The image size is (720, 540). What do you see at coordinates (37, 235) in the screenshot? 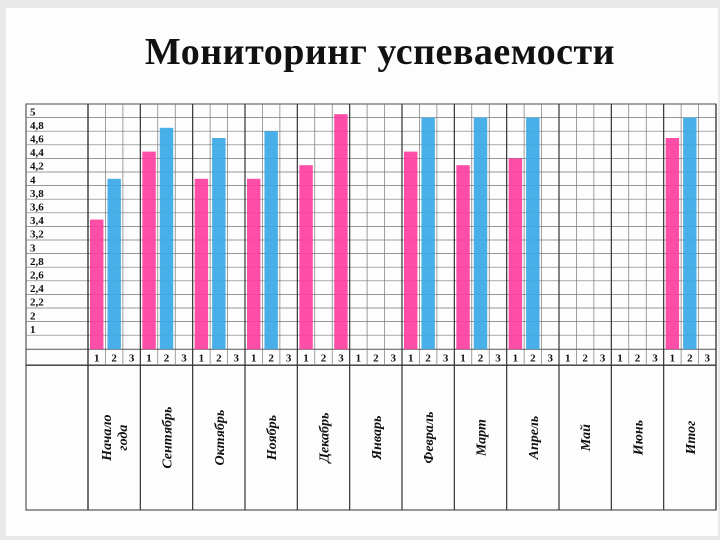
I see `y-tick-label: 3,2` at bounding box center [37, 235].